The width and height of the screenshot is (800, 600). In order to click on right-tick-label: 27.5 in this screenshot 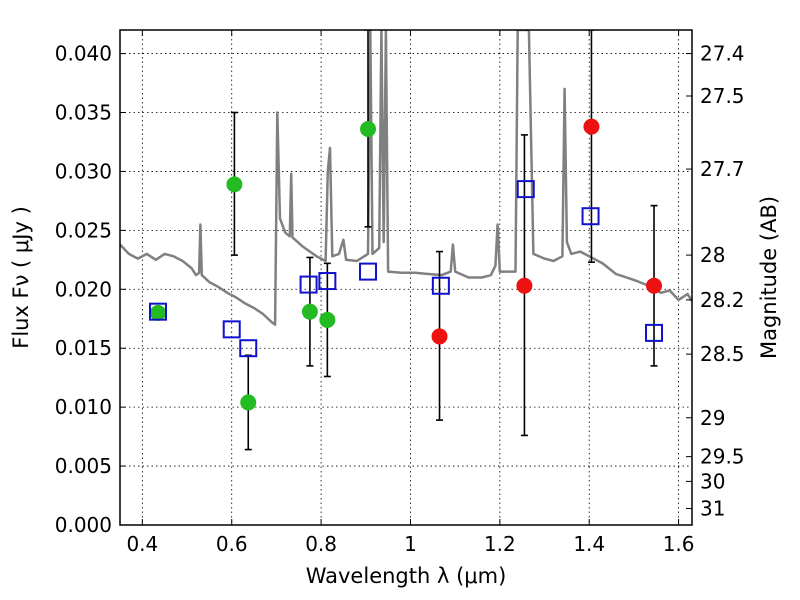, I will do `click(722, 96)`.